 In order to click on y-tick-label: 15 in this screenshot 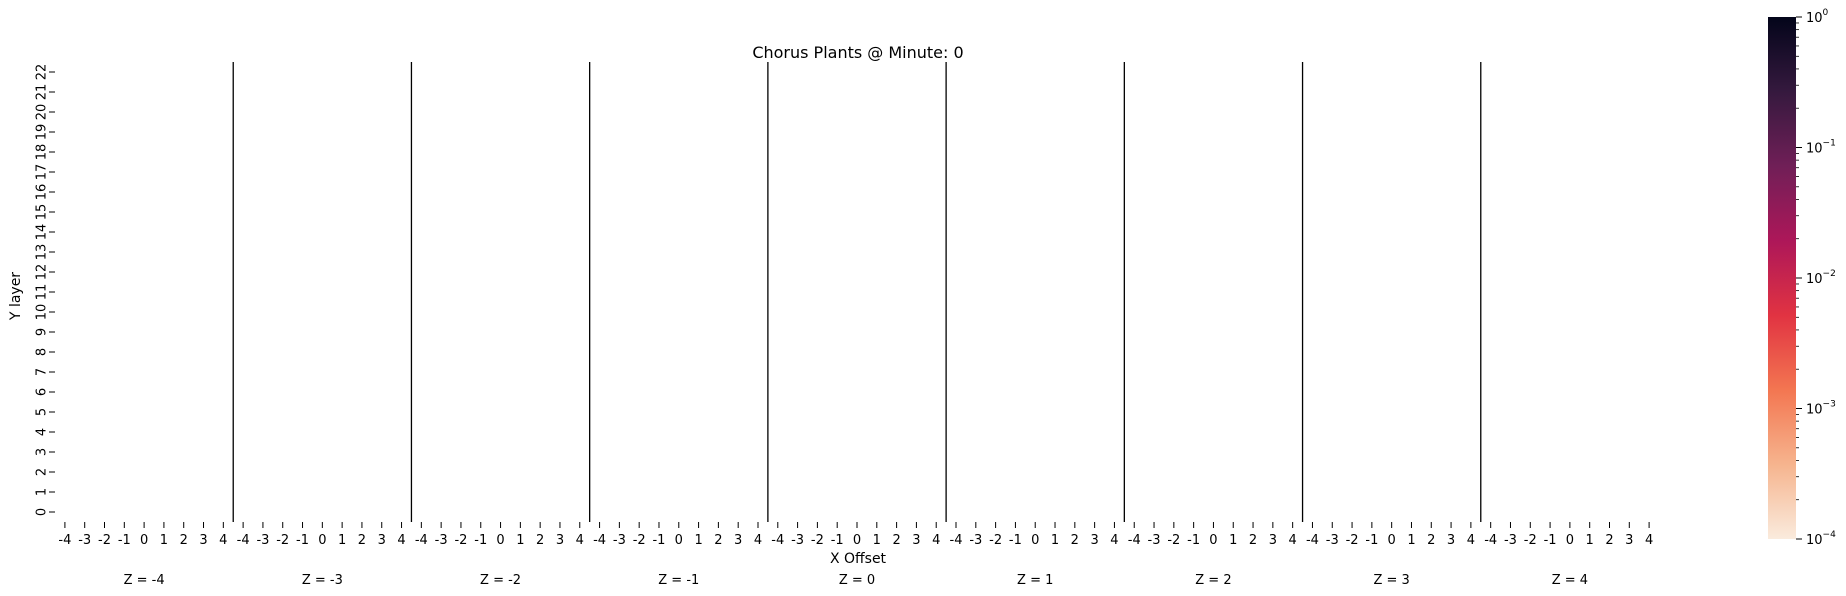, I will do `click(42, 212)`.